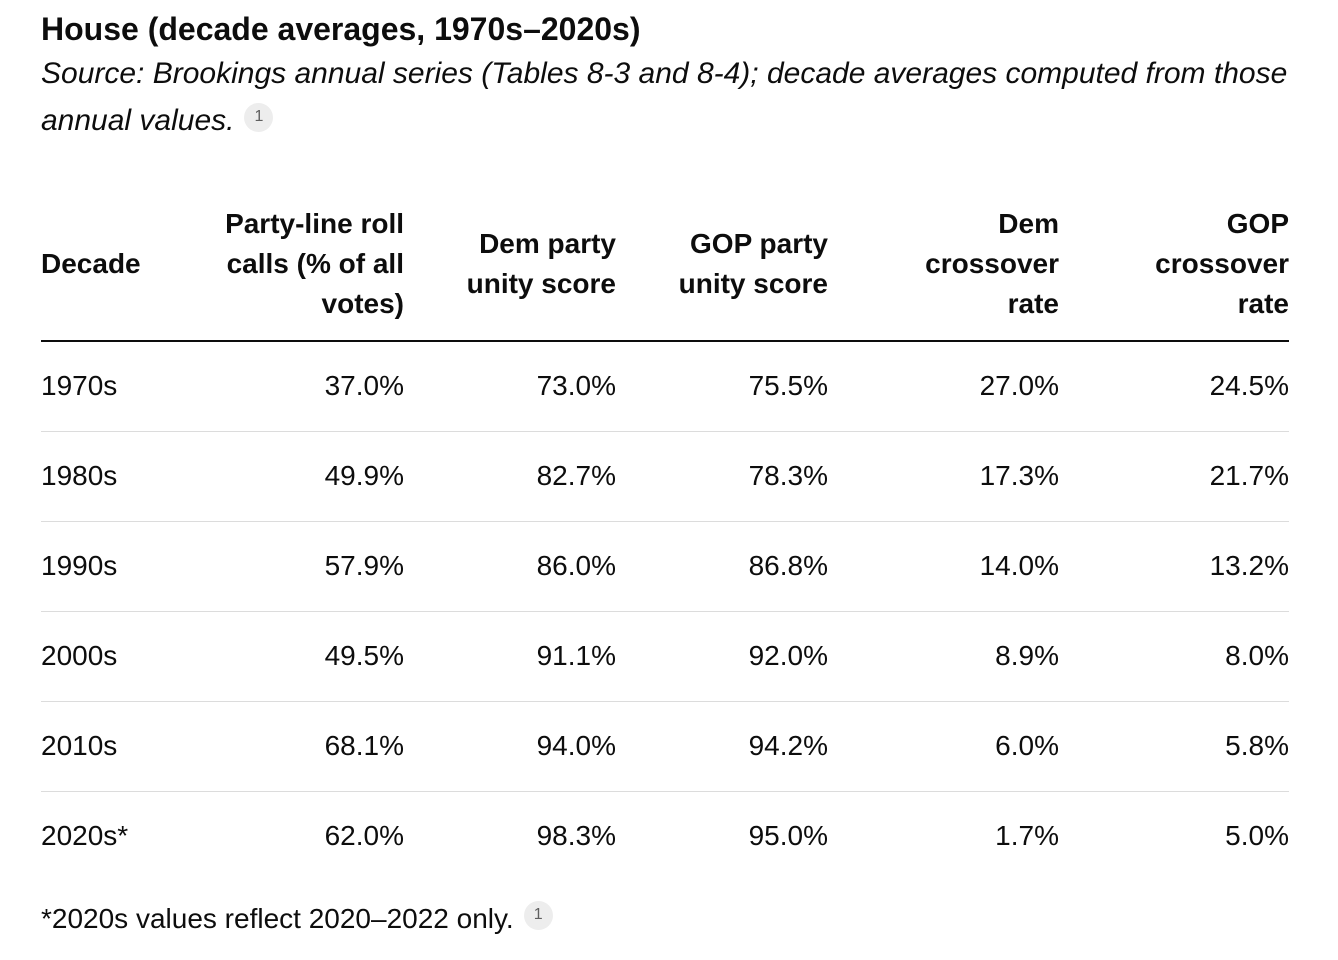  I want to click on table-cell: 1970s, so click(122, 386).